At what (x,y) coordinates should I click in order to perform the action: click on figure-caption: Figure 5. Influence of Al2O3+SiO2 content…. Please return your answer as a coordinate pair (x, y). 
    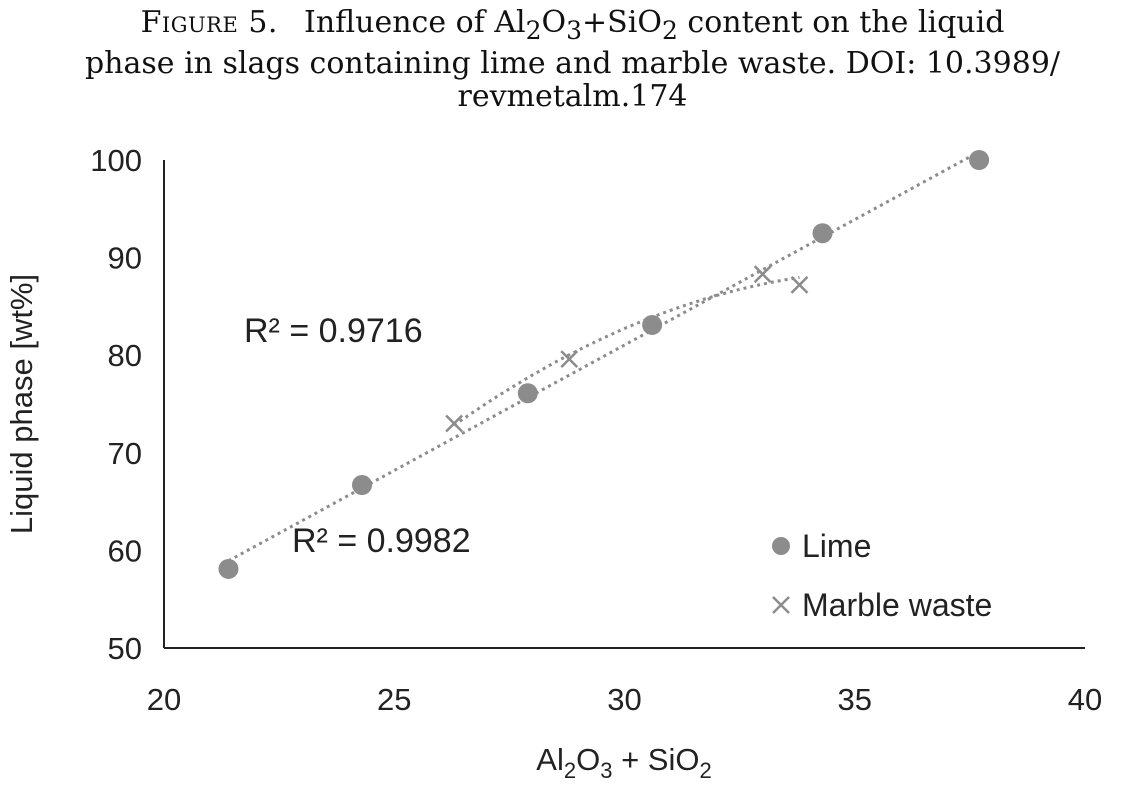
    Looking at the image, I should click on (572, 59).